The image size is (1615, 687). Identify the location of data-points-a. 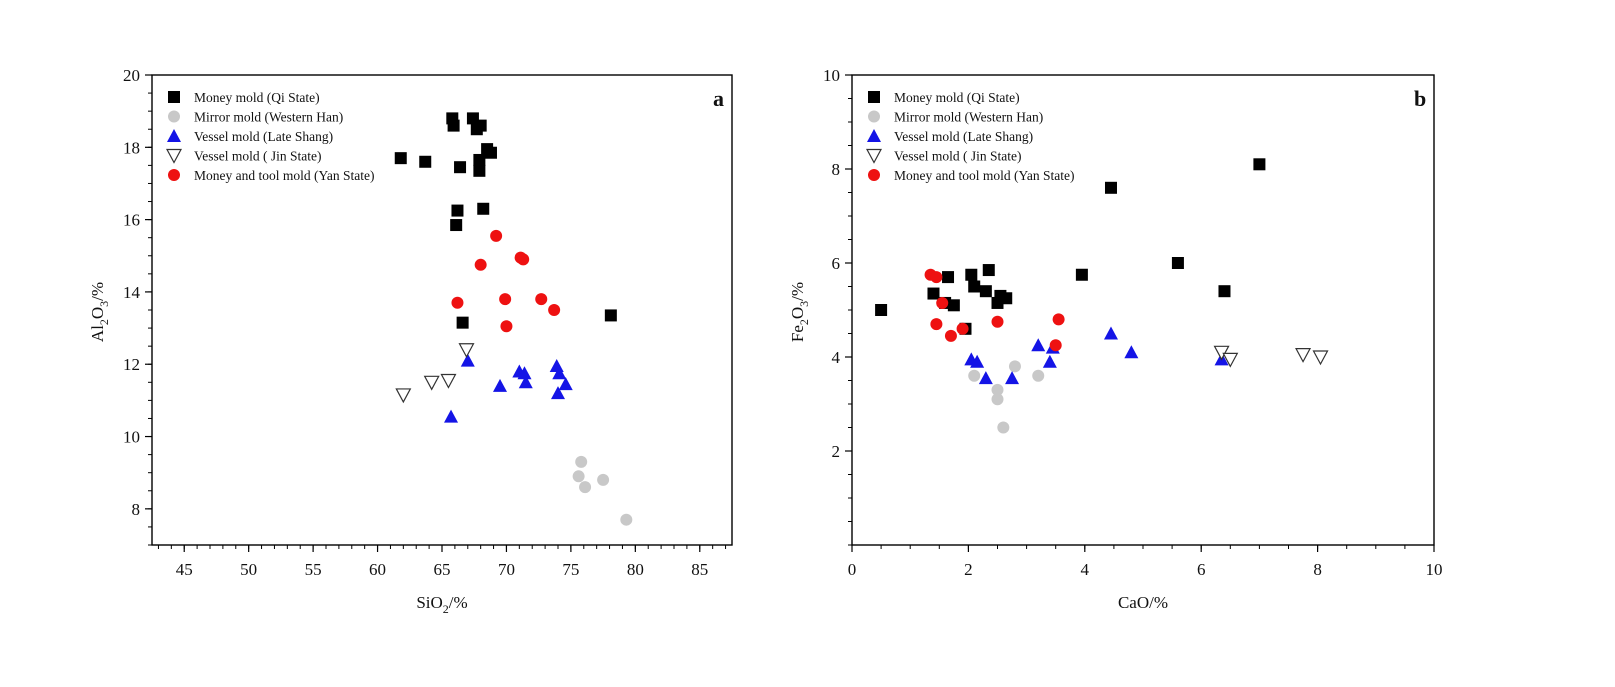
(513, 319).